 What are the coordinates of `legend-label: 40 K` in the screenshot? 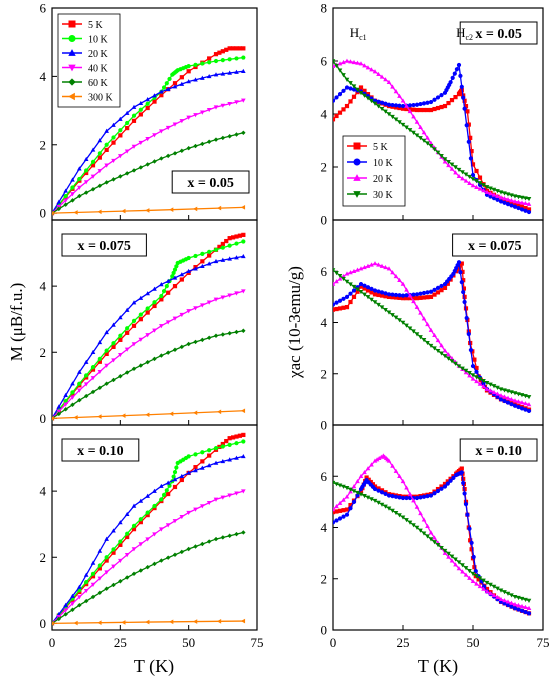 It's located at (98, 69).